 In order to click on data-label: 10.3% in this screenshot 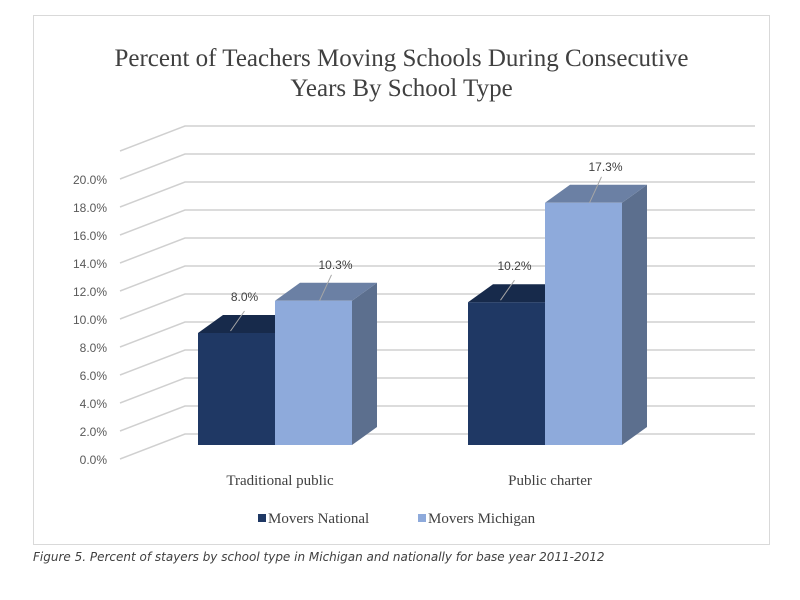, I will do `click(335, 265)`.